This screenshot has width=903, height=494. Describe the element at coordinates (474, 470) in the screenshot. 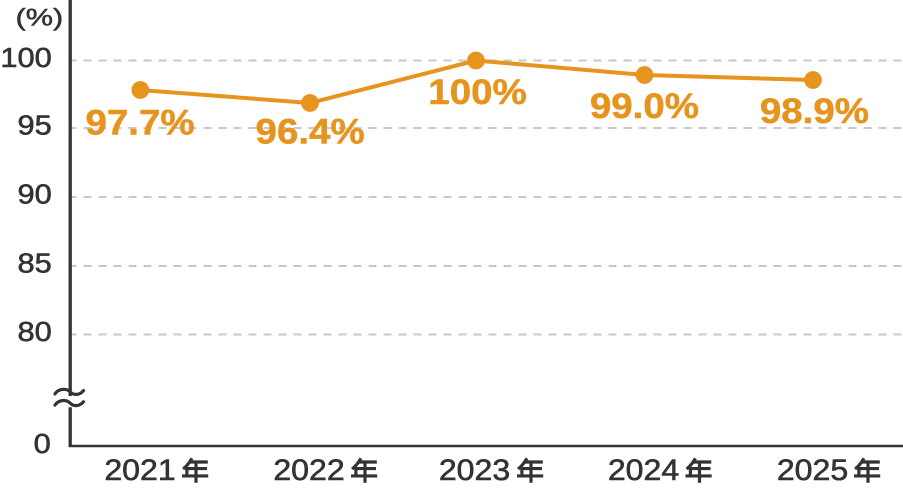

I see `svg-text: 2023` at that location.